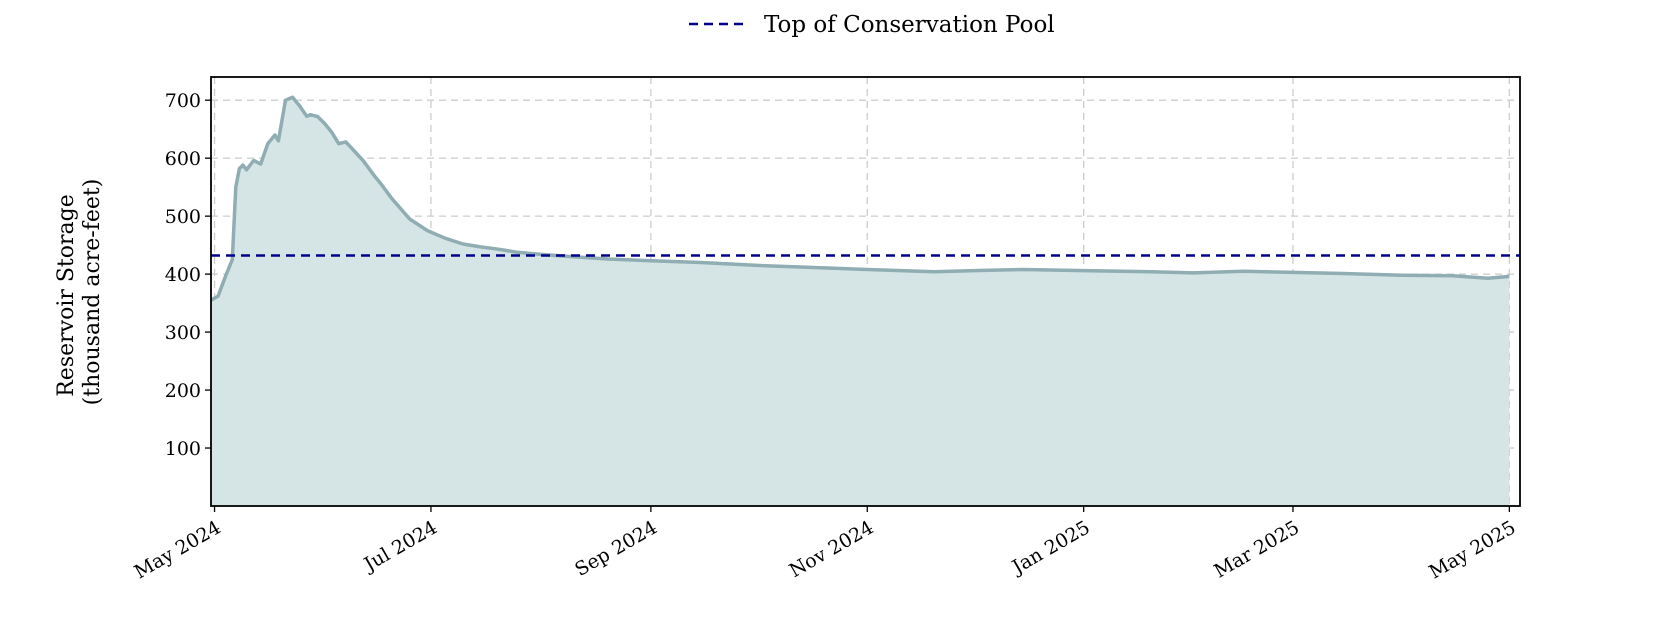 This screenshot has height=630, width=1680. I want to click on x-tick-label: Nov 2024, so click(832, 549).